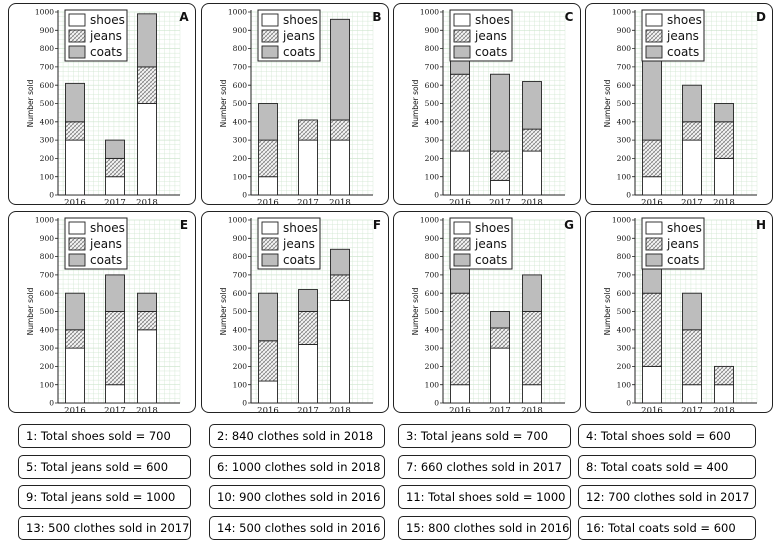  What do you see at coordinates (667, 497) in the screenshot?
I see `statement-card-12: 12: 700 clothes sold in 2017` at bounding box center [667, 497].